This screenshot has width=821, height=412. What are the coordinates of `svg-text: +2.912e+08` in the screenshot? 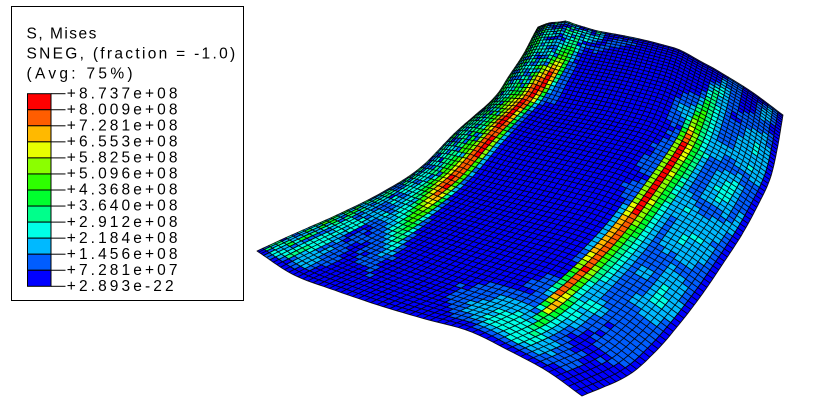 It's located at (124, 222).